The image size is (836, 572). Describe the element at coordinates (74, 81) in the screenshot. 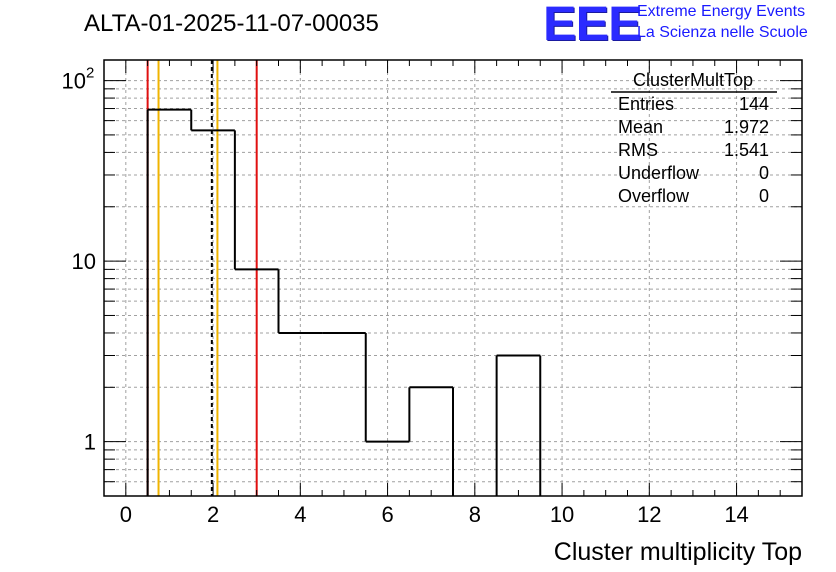

I see `y-tick-label-100: 10` at that location.